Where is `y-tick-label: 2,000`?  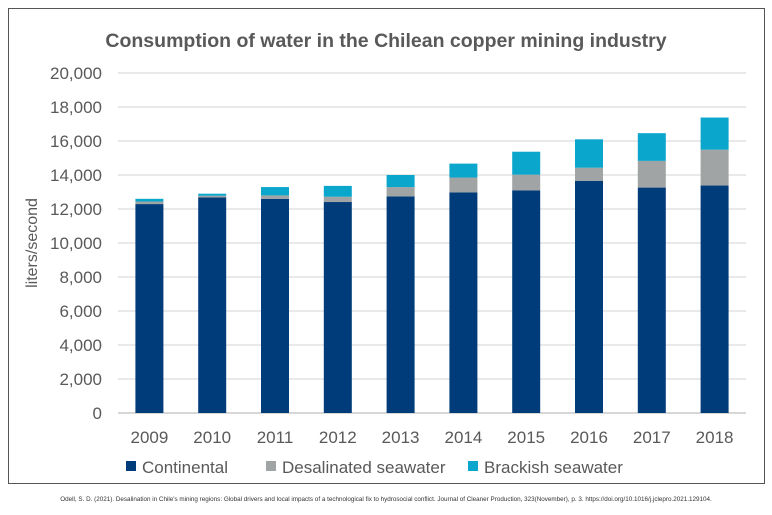
y-tick-label: 2,000 is located at coordinates (80, 379).